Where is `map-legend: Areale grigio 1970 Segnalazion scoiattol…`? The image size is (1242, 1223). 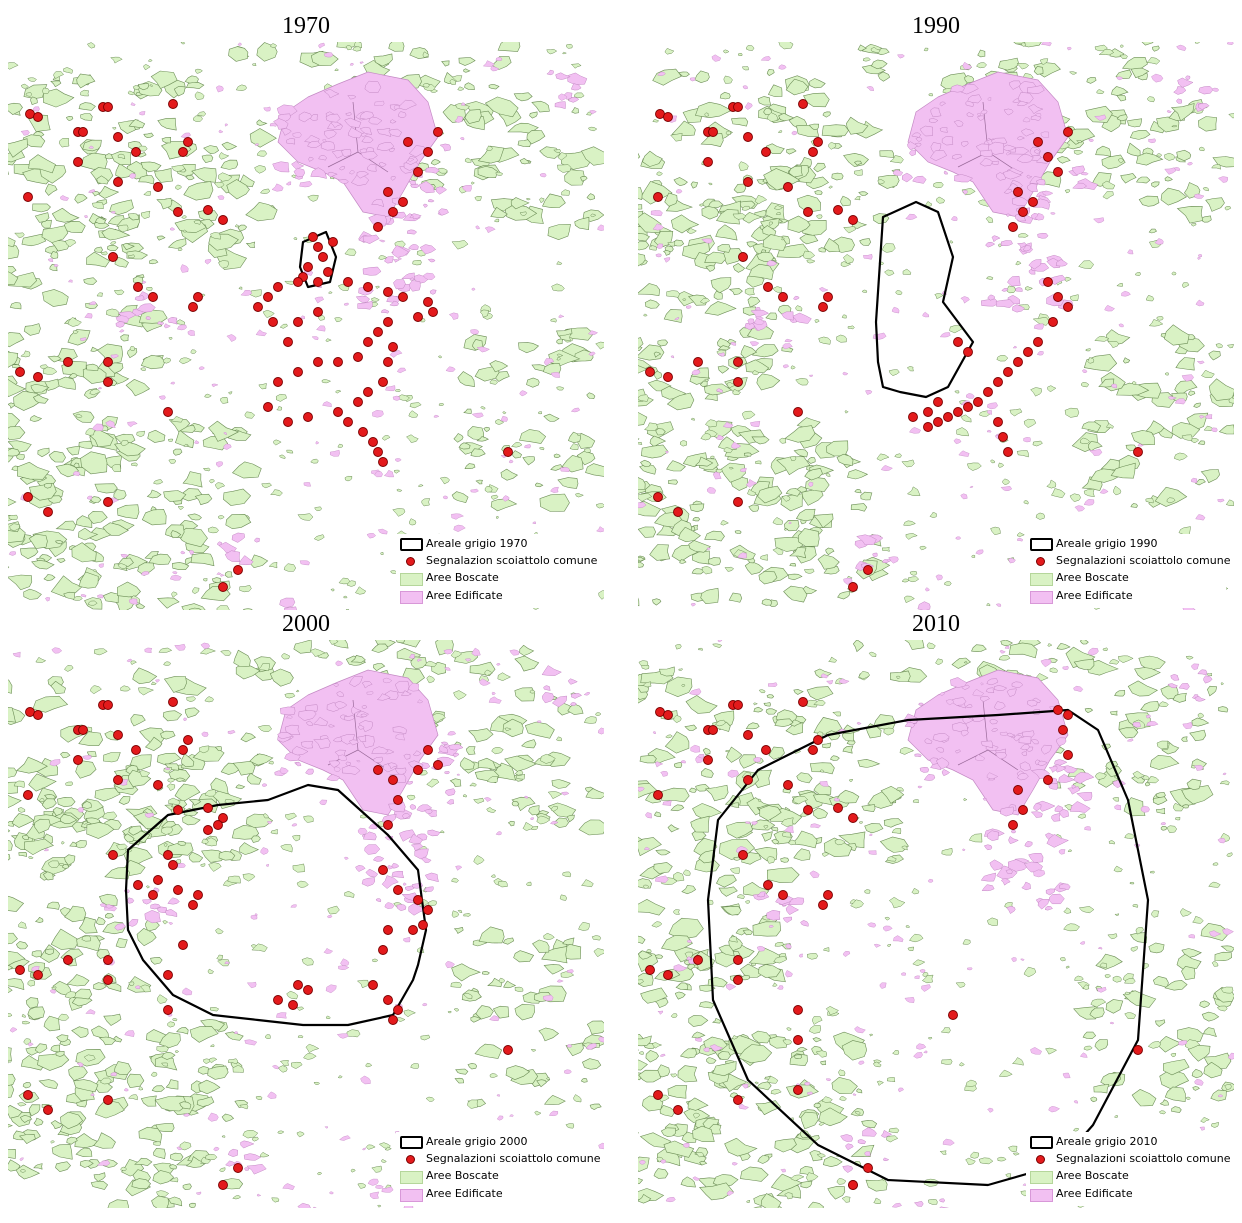
map-legend: Areale grigio 1970 Segnalazion scoiattol… is located at coordinates (496, 571).